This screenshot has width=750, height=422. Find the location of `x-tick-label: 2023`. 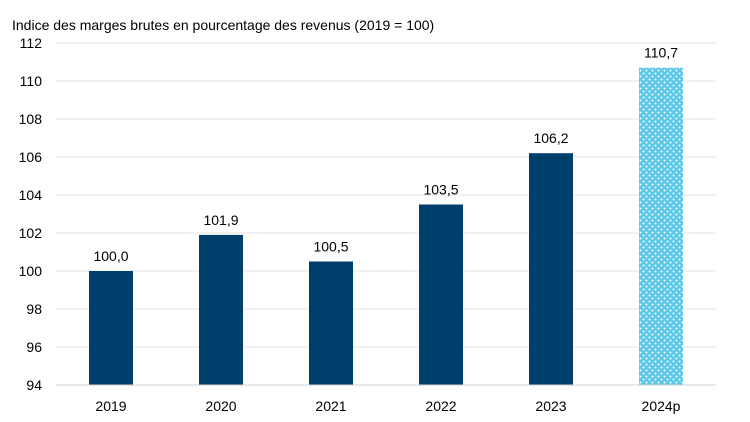

x-tick-label: 2023 is located at coordinates (550, 406).